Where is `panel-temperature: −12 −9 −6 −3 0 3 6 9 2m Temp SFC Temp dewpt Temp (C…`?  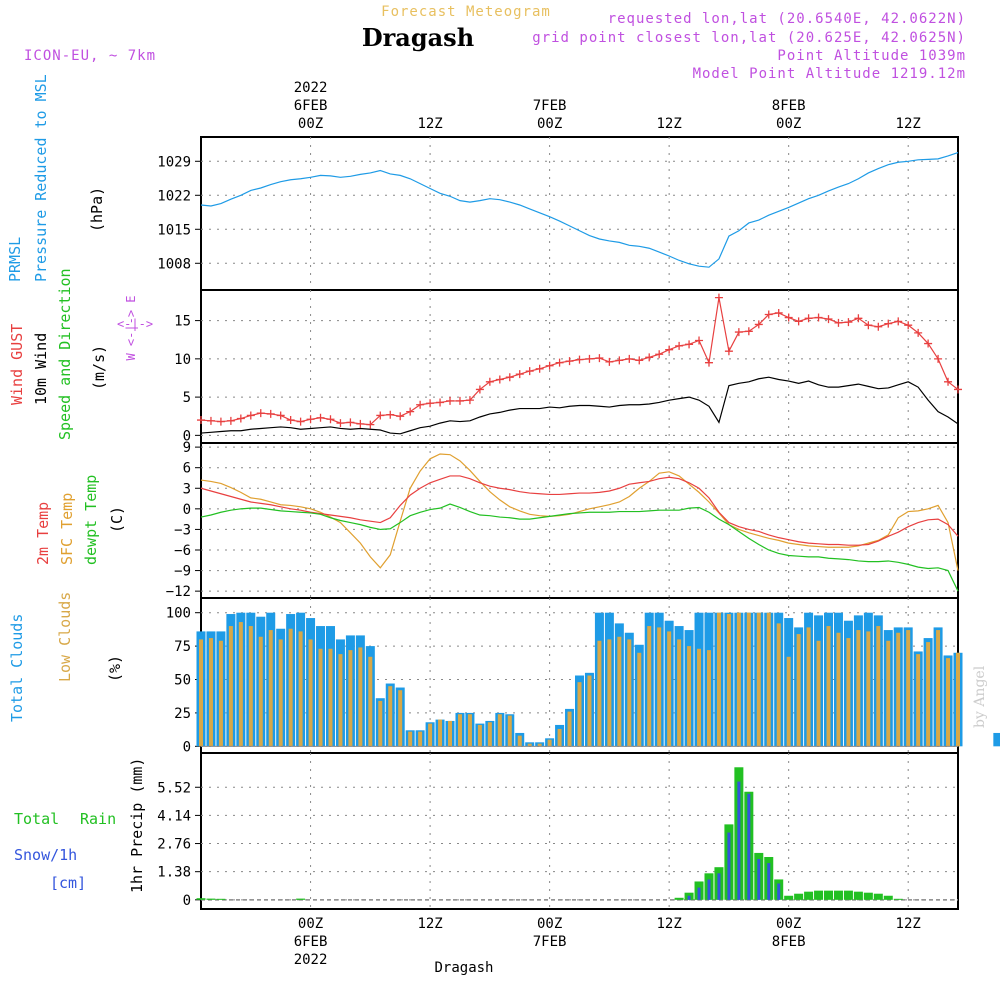
panel-temperature: −12 −9 −6 −3 0 3 6 9 2m Temp SFC Temp dewpt Temp (C… is located at coordinates (496, 520).